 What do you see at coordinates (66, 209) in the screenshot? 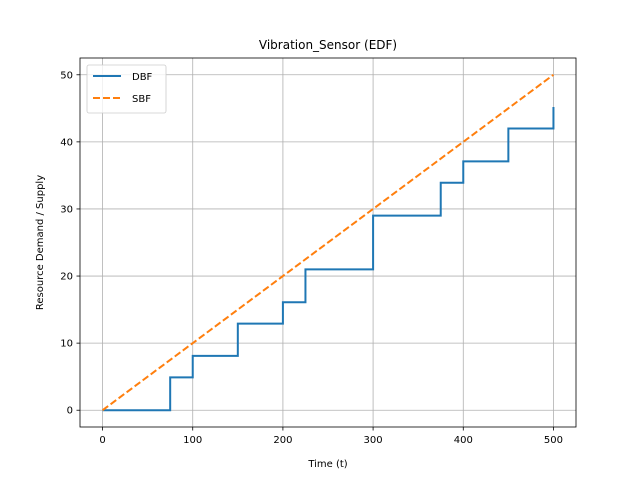
I see `y-tick-label: 30` at bounding box center [66, 209].